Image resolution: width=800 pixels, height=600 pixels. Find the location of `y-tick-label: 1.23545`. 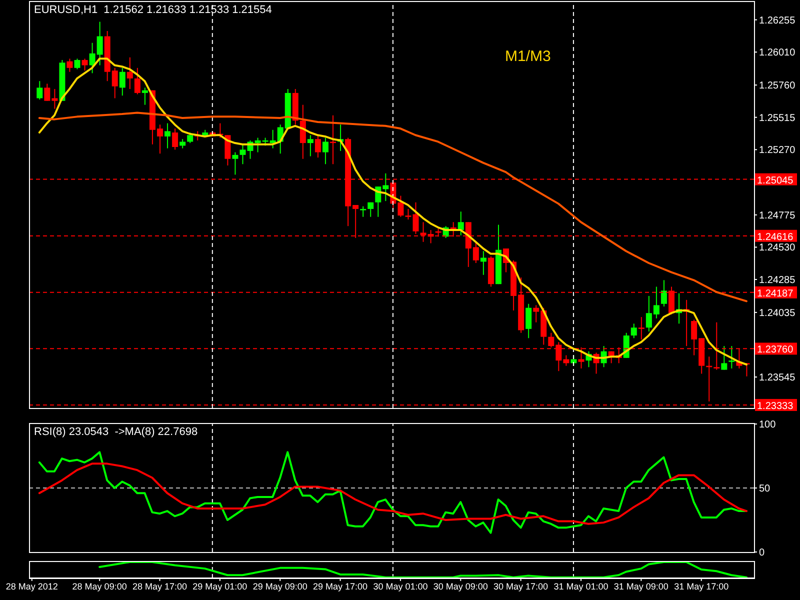

y-tick-label: 1.23545 is located at coordinates (777, 378).